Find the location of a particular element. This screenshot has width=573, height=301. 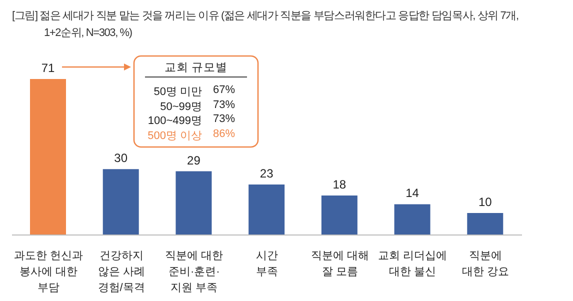

annotation: 500명 이상 is located at coordinates (174, 135).